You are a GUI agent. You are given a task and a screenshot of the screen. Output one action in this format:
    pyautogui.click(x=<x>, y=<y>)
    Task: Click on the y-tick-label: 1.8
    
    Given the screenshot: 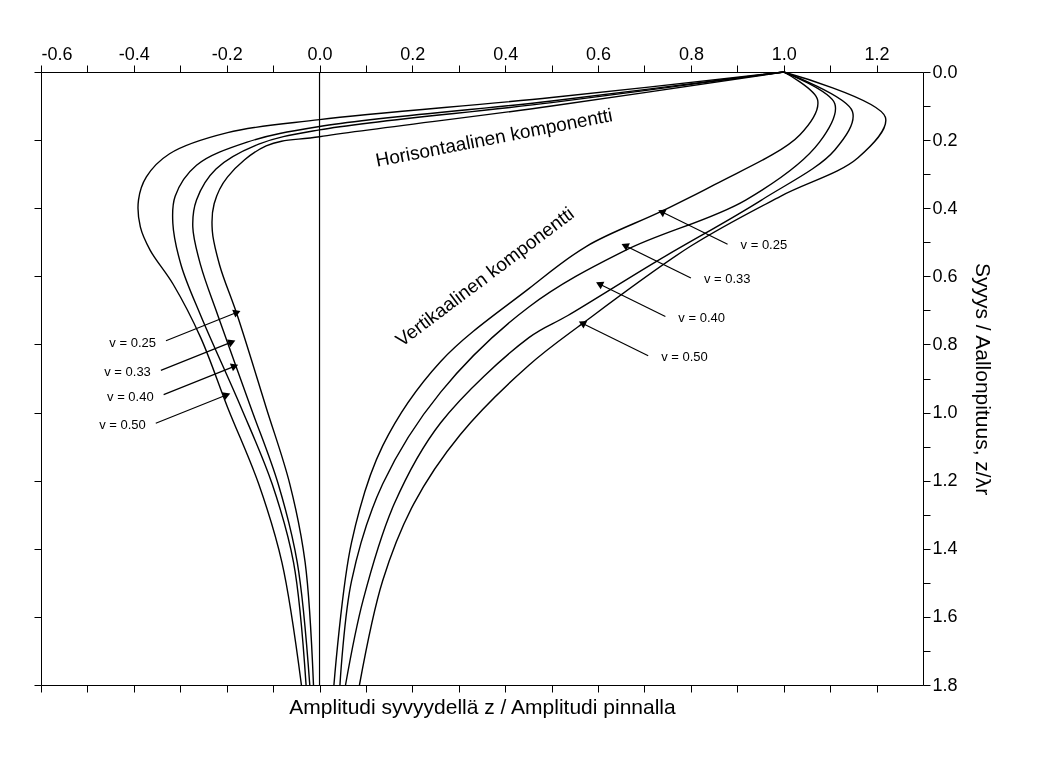 What is the action you would take?
    pyautogui.click(x=945, y=684)
    